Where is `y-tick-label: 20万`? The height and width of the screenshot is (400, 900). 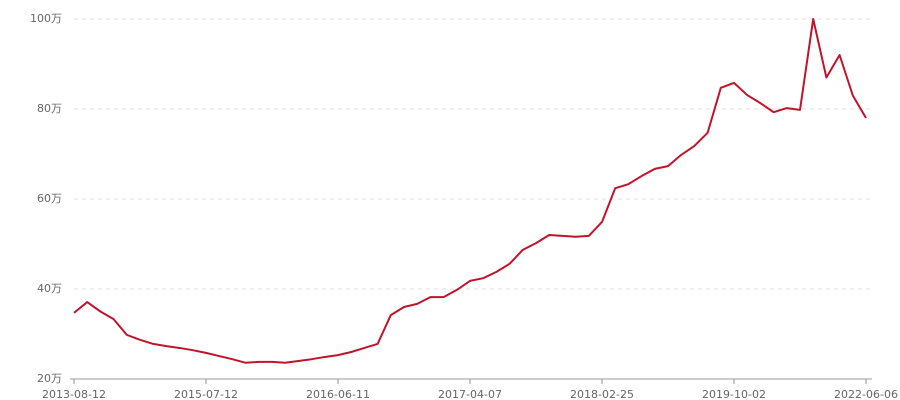 y-tick-label: 20万 is located at coordinates (49, 378).